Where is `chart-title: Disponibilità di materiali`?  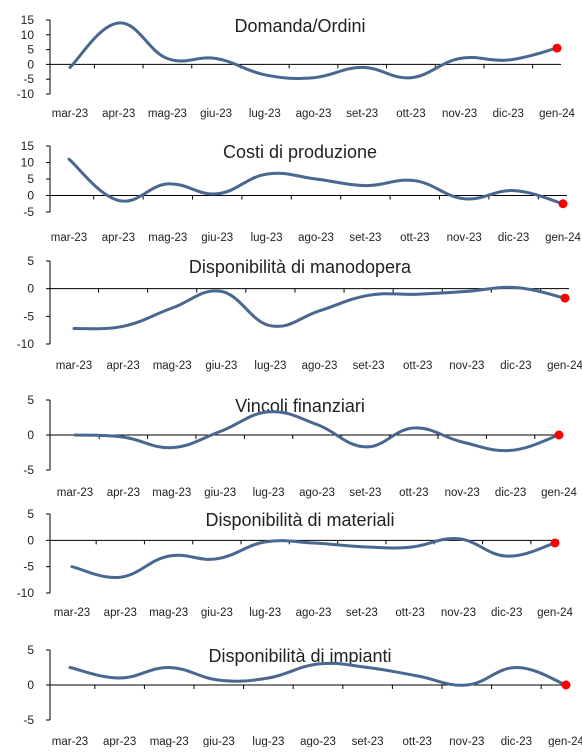 chart-title: Disponibilità di materiali is located at coordinates (299, 520).